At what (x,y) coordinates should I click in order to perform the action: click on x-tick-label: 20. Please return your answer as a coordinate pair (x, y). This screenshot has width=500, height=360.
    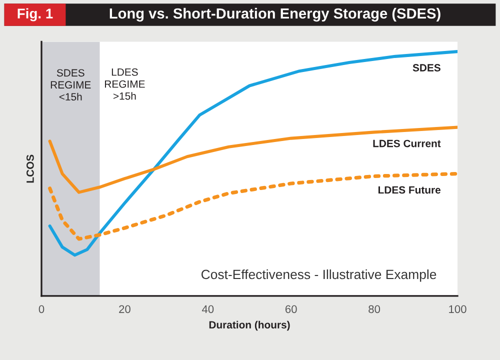
    Looking at the image, I should click on (124, 309).